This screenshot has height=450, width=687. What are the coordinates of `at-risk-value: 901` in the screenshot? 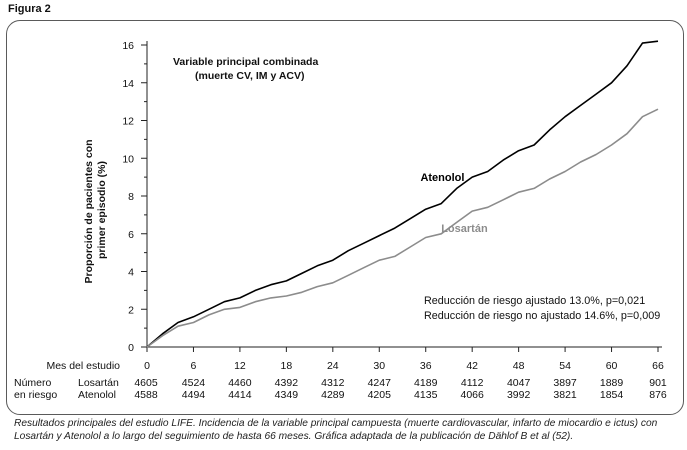 It's located at (658, 383).